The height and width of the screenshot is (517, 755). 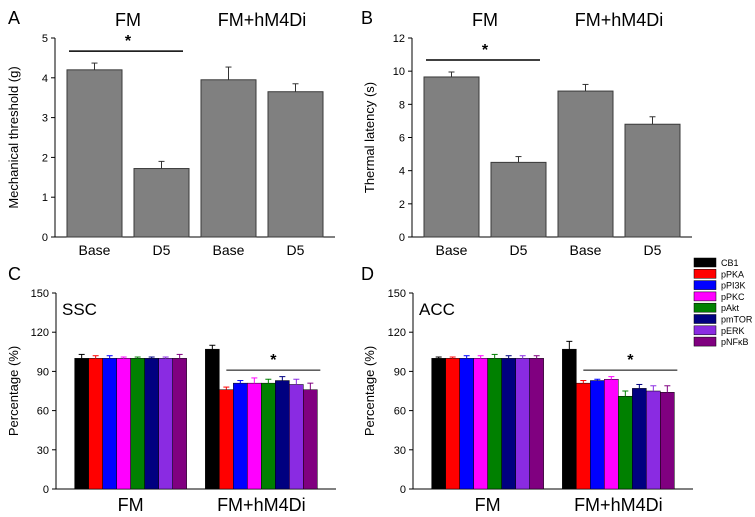 What do you see at coordinates (45, 119) in the screenshot?
I see `y-tick-label: 3` at bounding box center [45, 119].